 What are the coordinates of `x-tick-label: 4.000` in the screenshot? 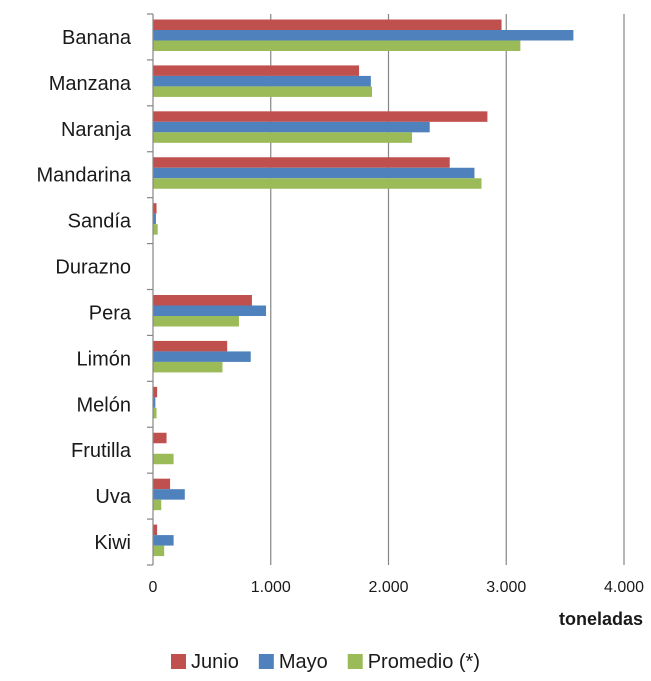 It's located at (624, 587).